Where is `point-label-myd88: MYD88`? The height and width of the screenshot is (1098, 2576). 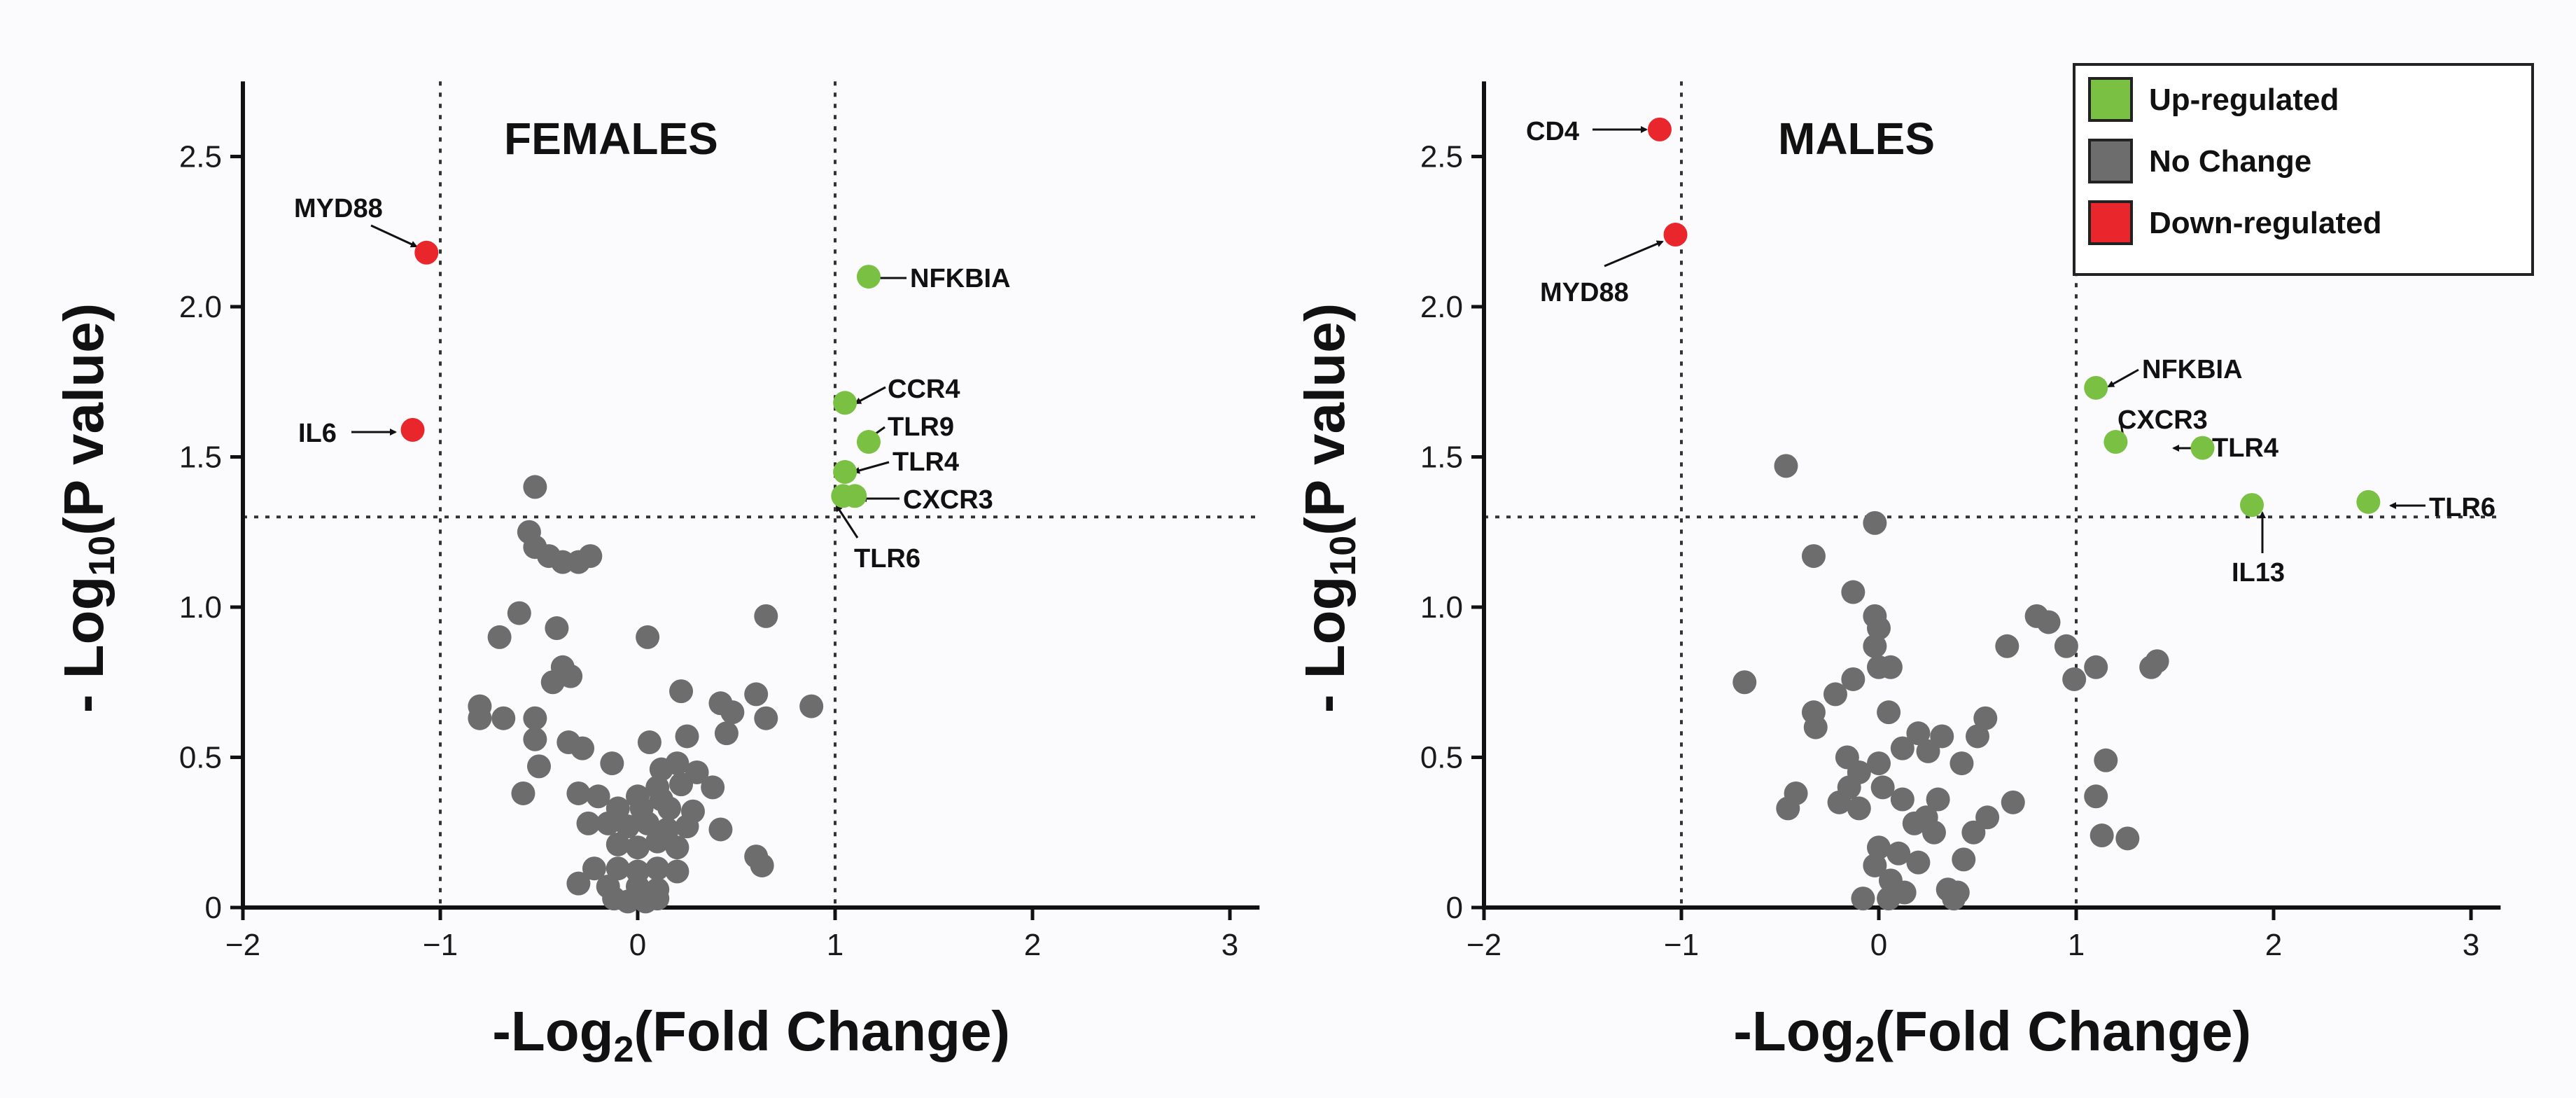
point-label-myd88: MYD88 is located at coordinates (338, 208).